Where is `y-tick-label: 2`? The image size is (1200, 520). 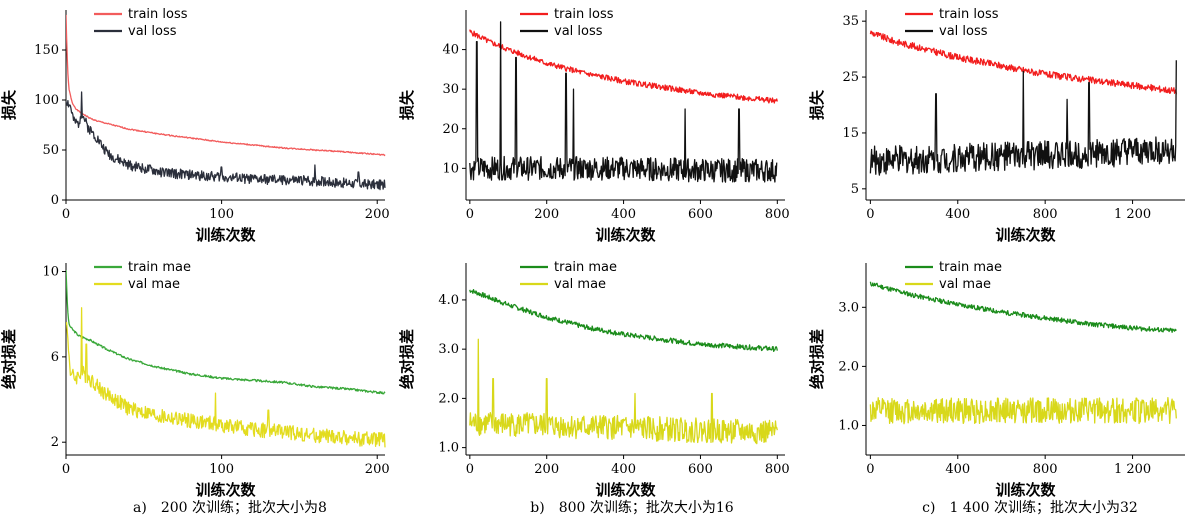 y-tick-label: 2 is located at coordinates (55, 442).